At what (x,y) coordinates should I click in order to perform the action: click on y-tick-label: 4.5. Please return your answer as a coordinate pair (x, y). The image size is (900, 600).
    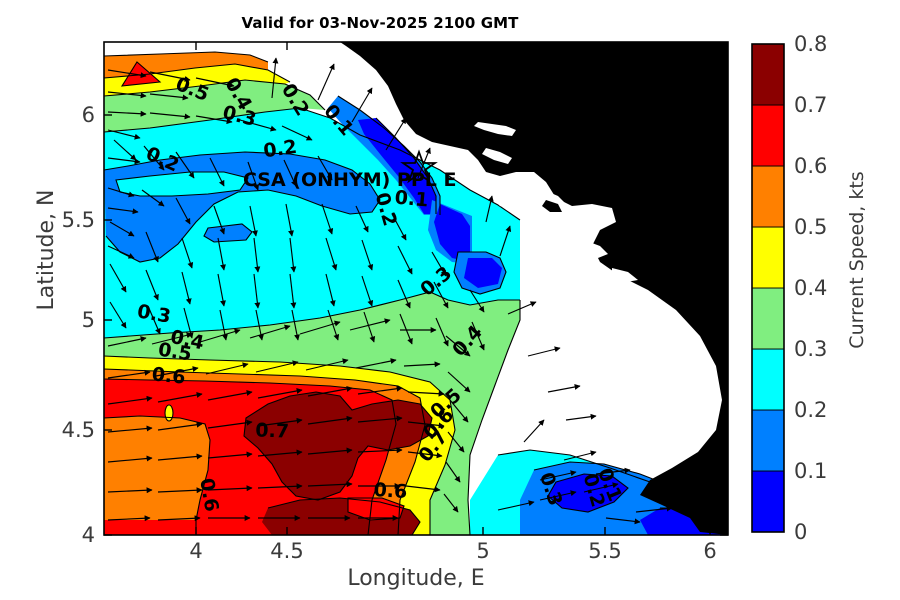
    Looking at the image, I should click on (78, 430).